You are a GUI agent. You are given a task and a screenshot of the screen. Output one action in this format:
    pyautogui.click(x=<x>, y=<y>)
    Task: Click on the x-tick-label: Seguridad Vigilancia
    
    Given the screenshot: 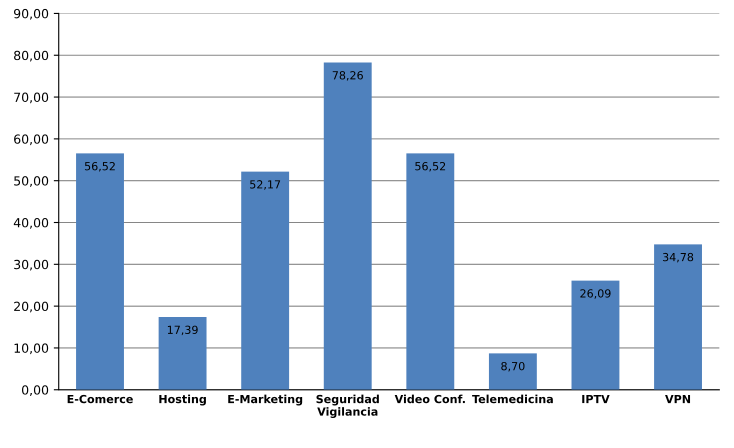 What is the action you would take?
    pyautogui.click(x=347, y=406)
    